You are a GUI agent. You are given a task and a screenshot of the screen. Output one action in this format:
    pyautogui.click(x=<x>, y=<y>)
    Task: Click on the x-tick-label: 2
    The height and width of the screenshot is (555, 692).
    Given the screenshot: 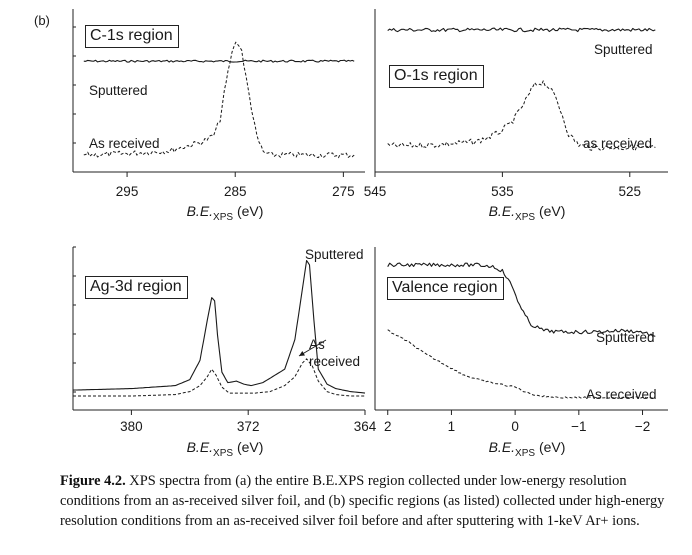 What is the action you would take?
    pyautogui.click(x=387, y=426)
    